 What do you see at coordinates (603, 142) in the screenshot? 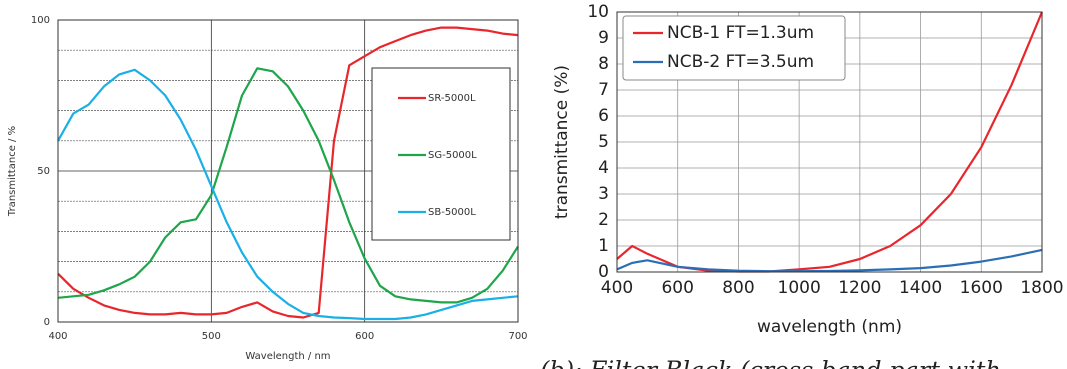
I see `y-tick-label: 5` at bounding box center [603, 142].